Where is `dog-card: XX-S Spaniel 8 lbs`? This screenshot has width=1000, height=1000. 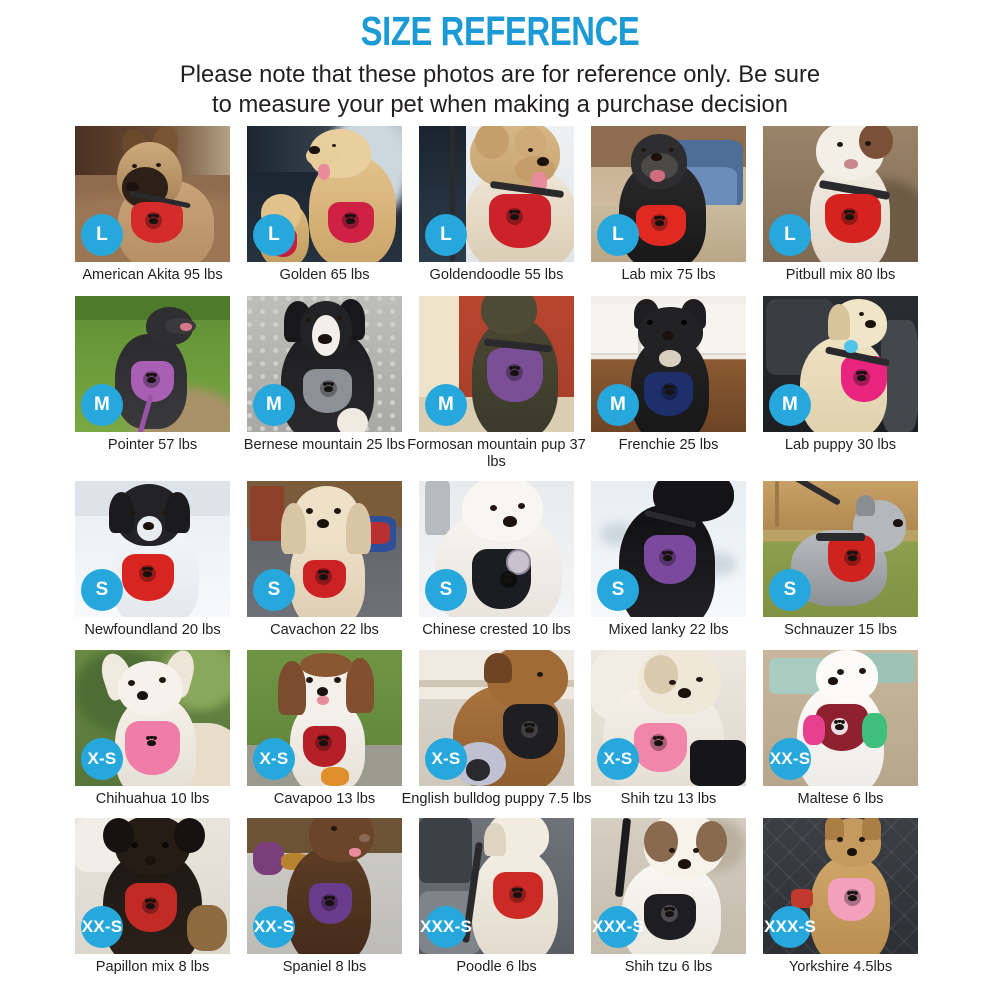 dog-card: XX-S Spaniel 8 lbs is located at coordinates (324, 897).